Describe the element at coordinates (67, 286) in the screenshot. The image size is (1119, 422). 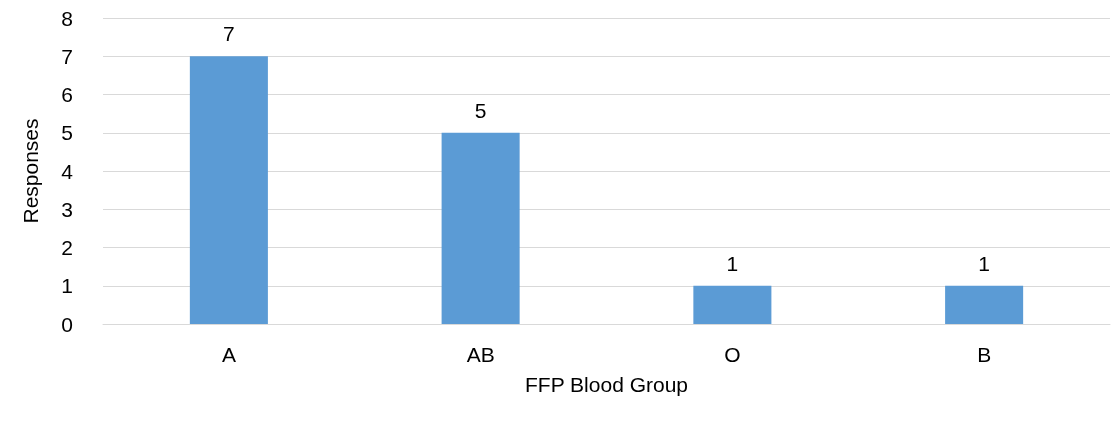
I see `y-tick-label: 1` at that location.